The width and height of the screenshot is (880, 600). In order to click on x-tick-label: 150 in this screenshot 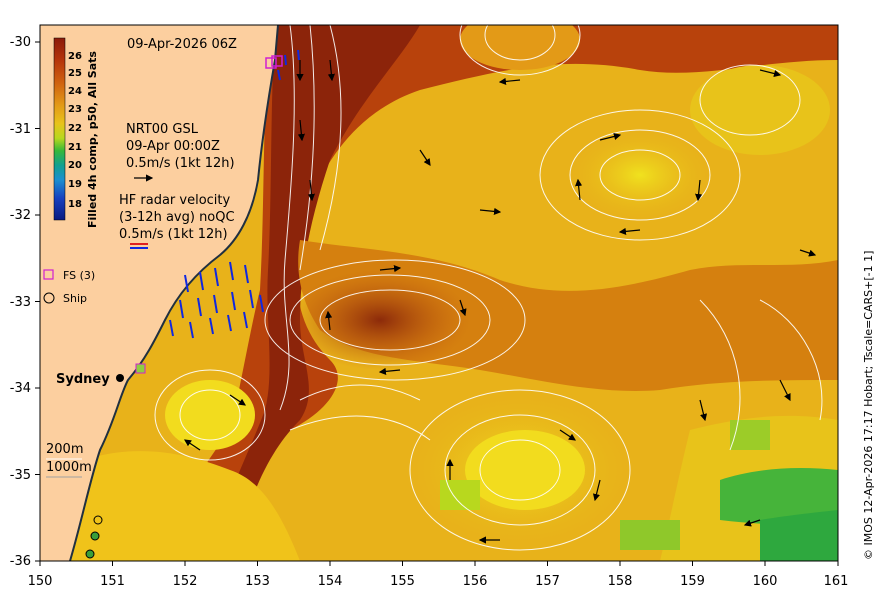, I will do `click(40, 581)`.